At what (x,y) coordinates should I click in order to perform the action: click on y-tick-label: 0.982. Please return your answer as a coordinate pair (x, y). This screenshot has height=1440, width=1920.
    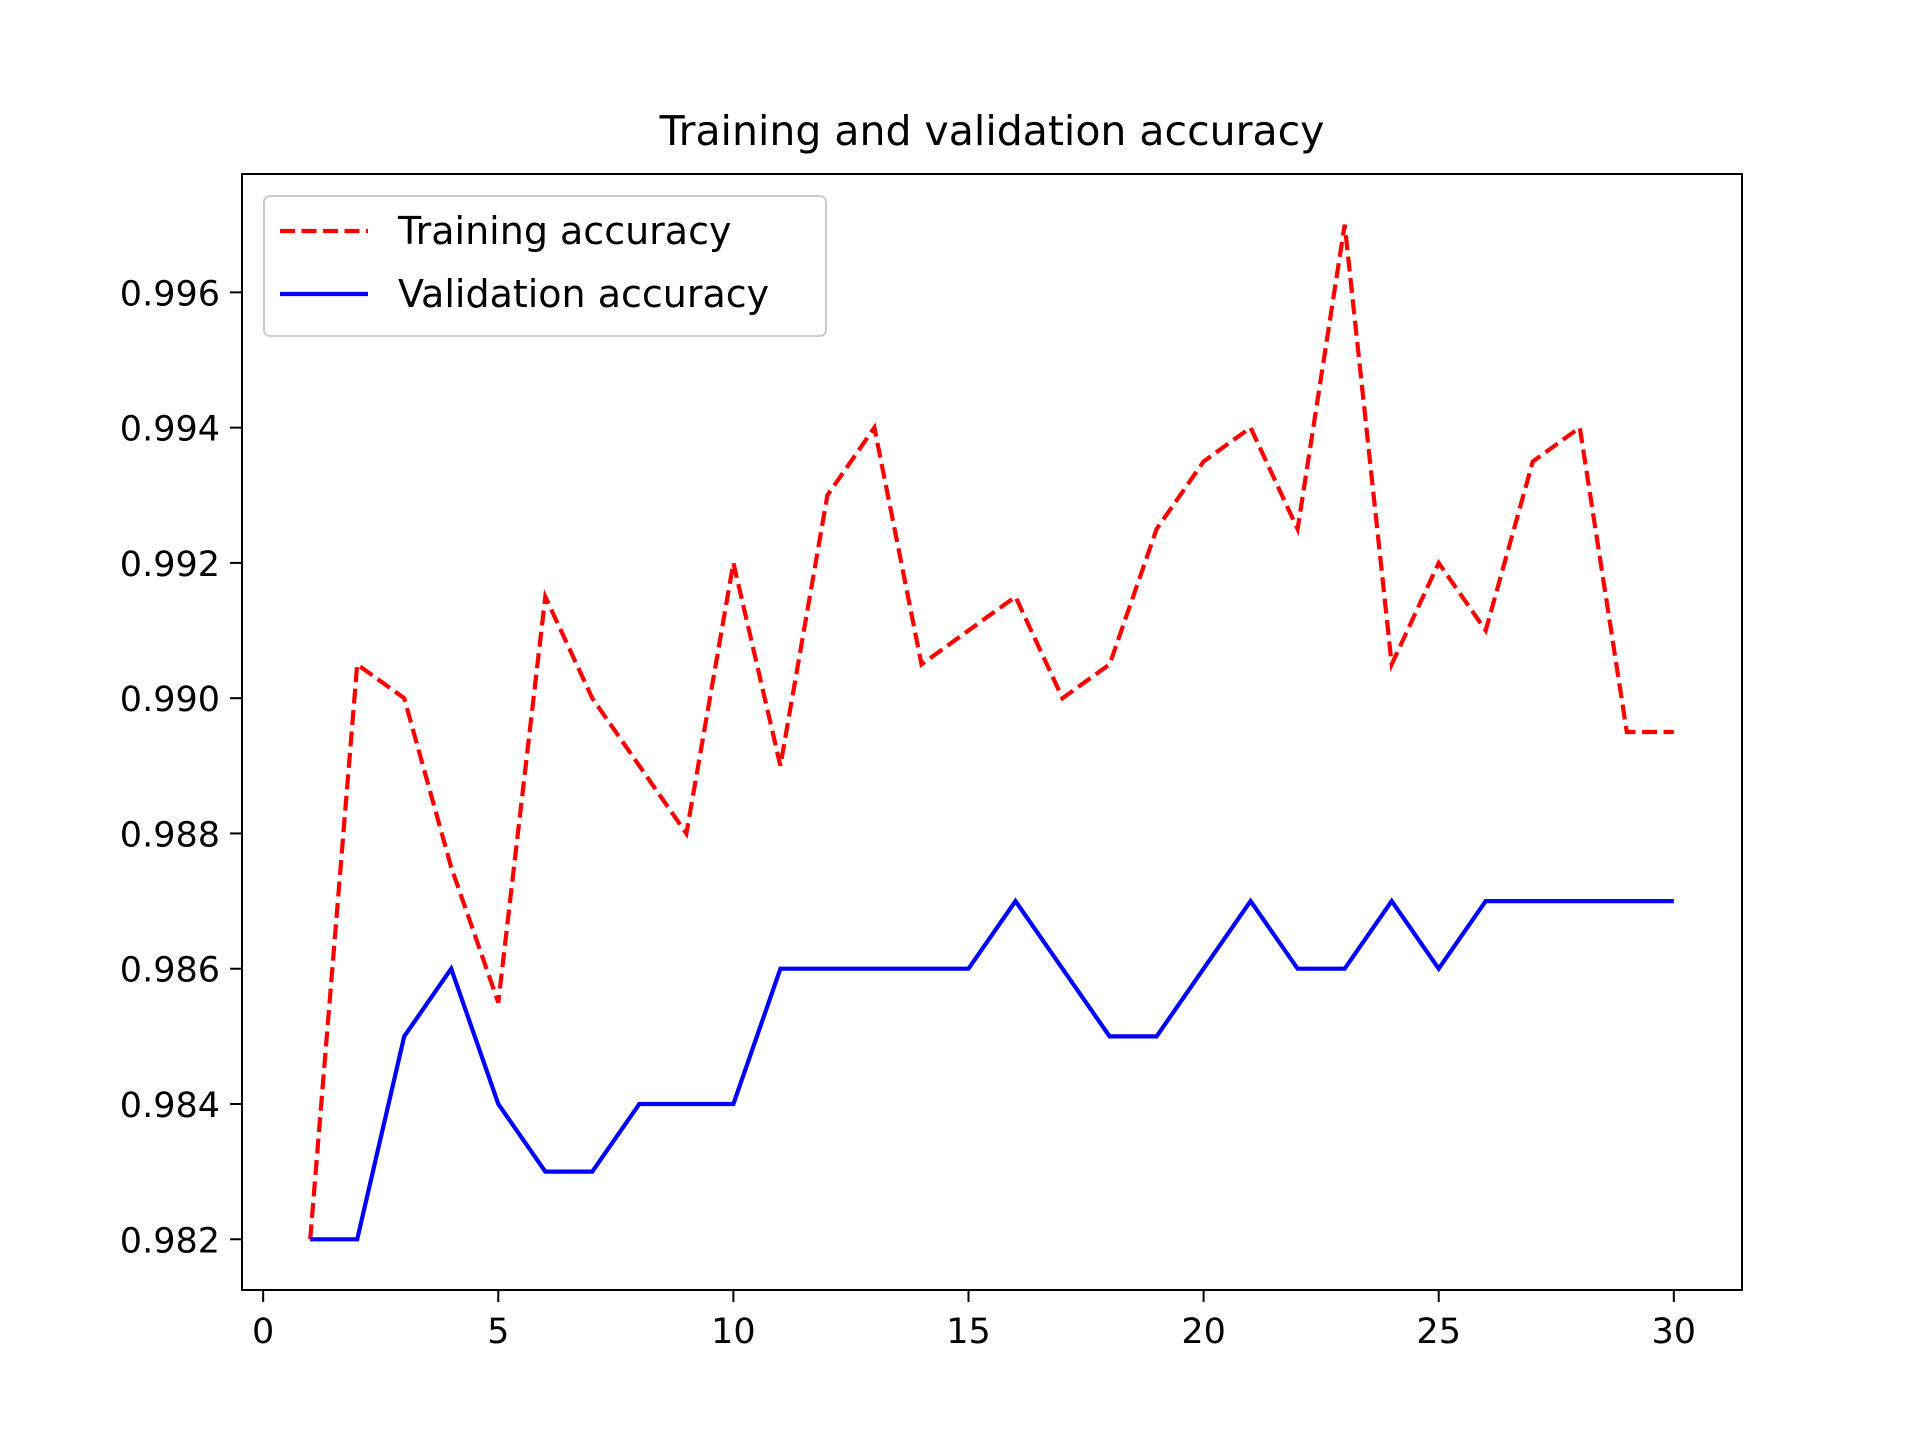
    Looking at the image, I should click on (170, 1241).